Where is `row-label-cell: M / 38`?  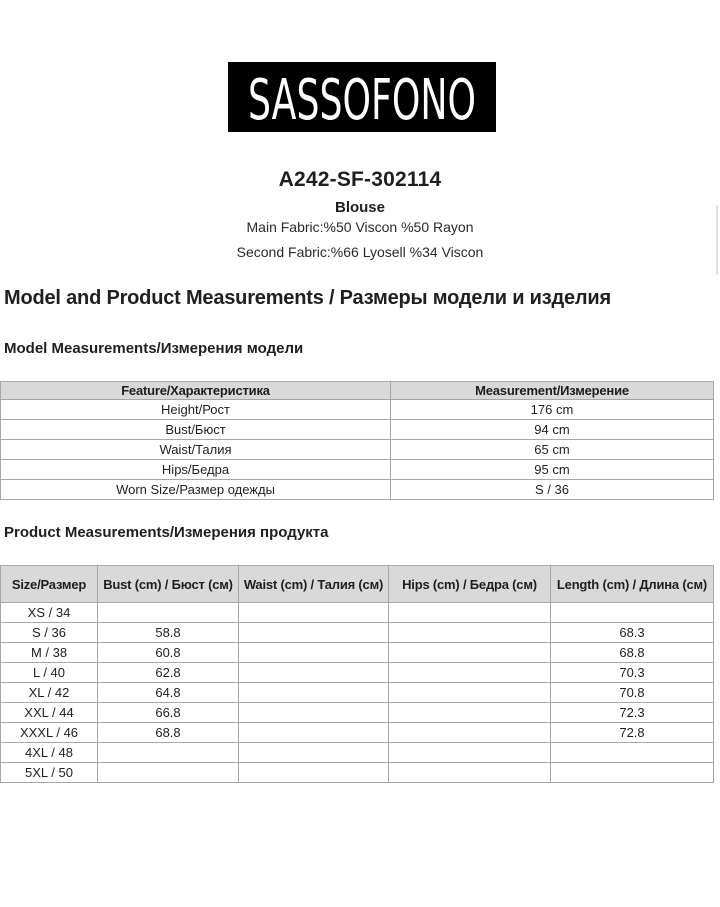
row-label-cell: M / 38 is located at coordinates (49, 652).